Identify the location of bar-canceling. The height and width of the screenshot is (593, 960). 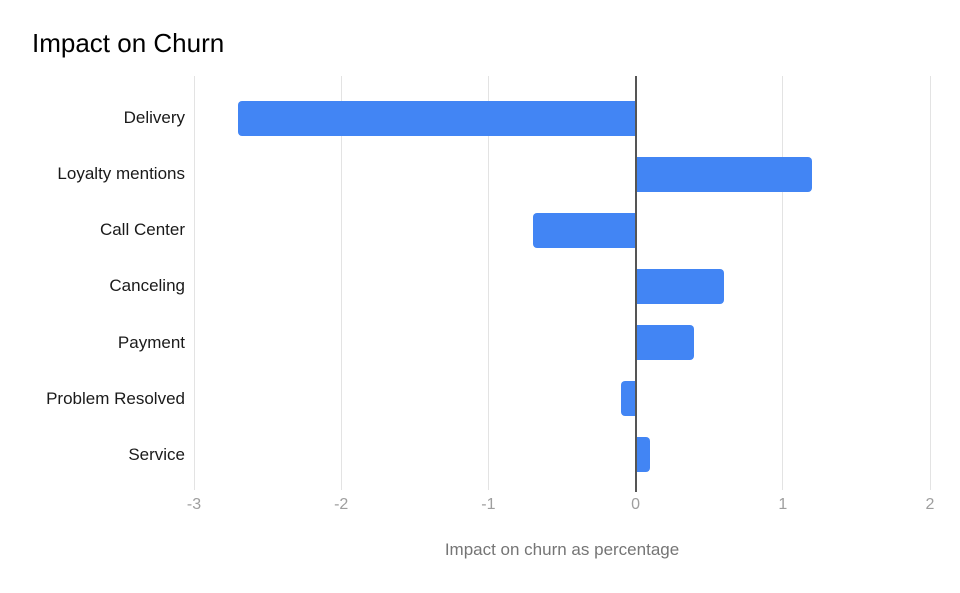
(679, 286).